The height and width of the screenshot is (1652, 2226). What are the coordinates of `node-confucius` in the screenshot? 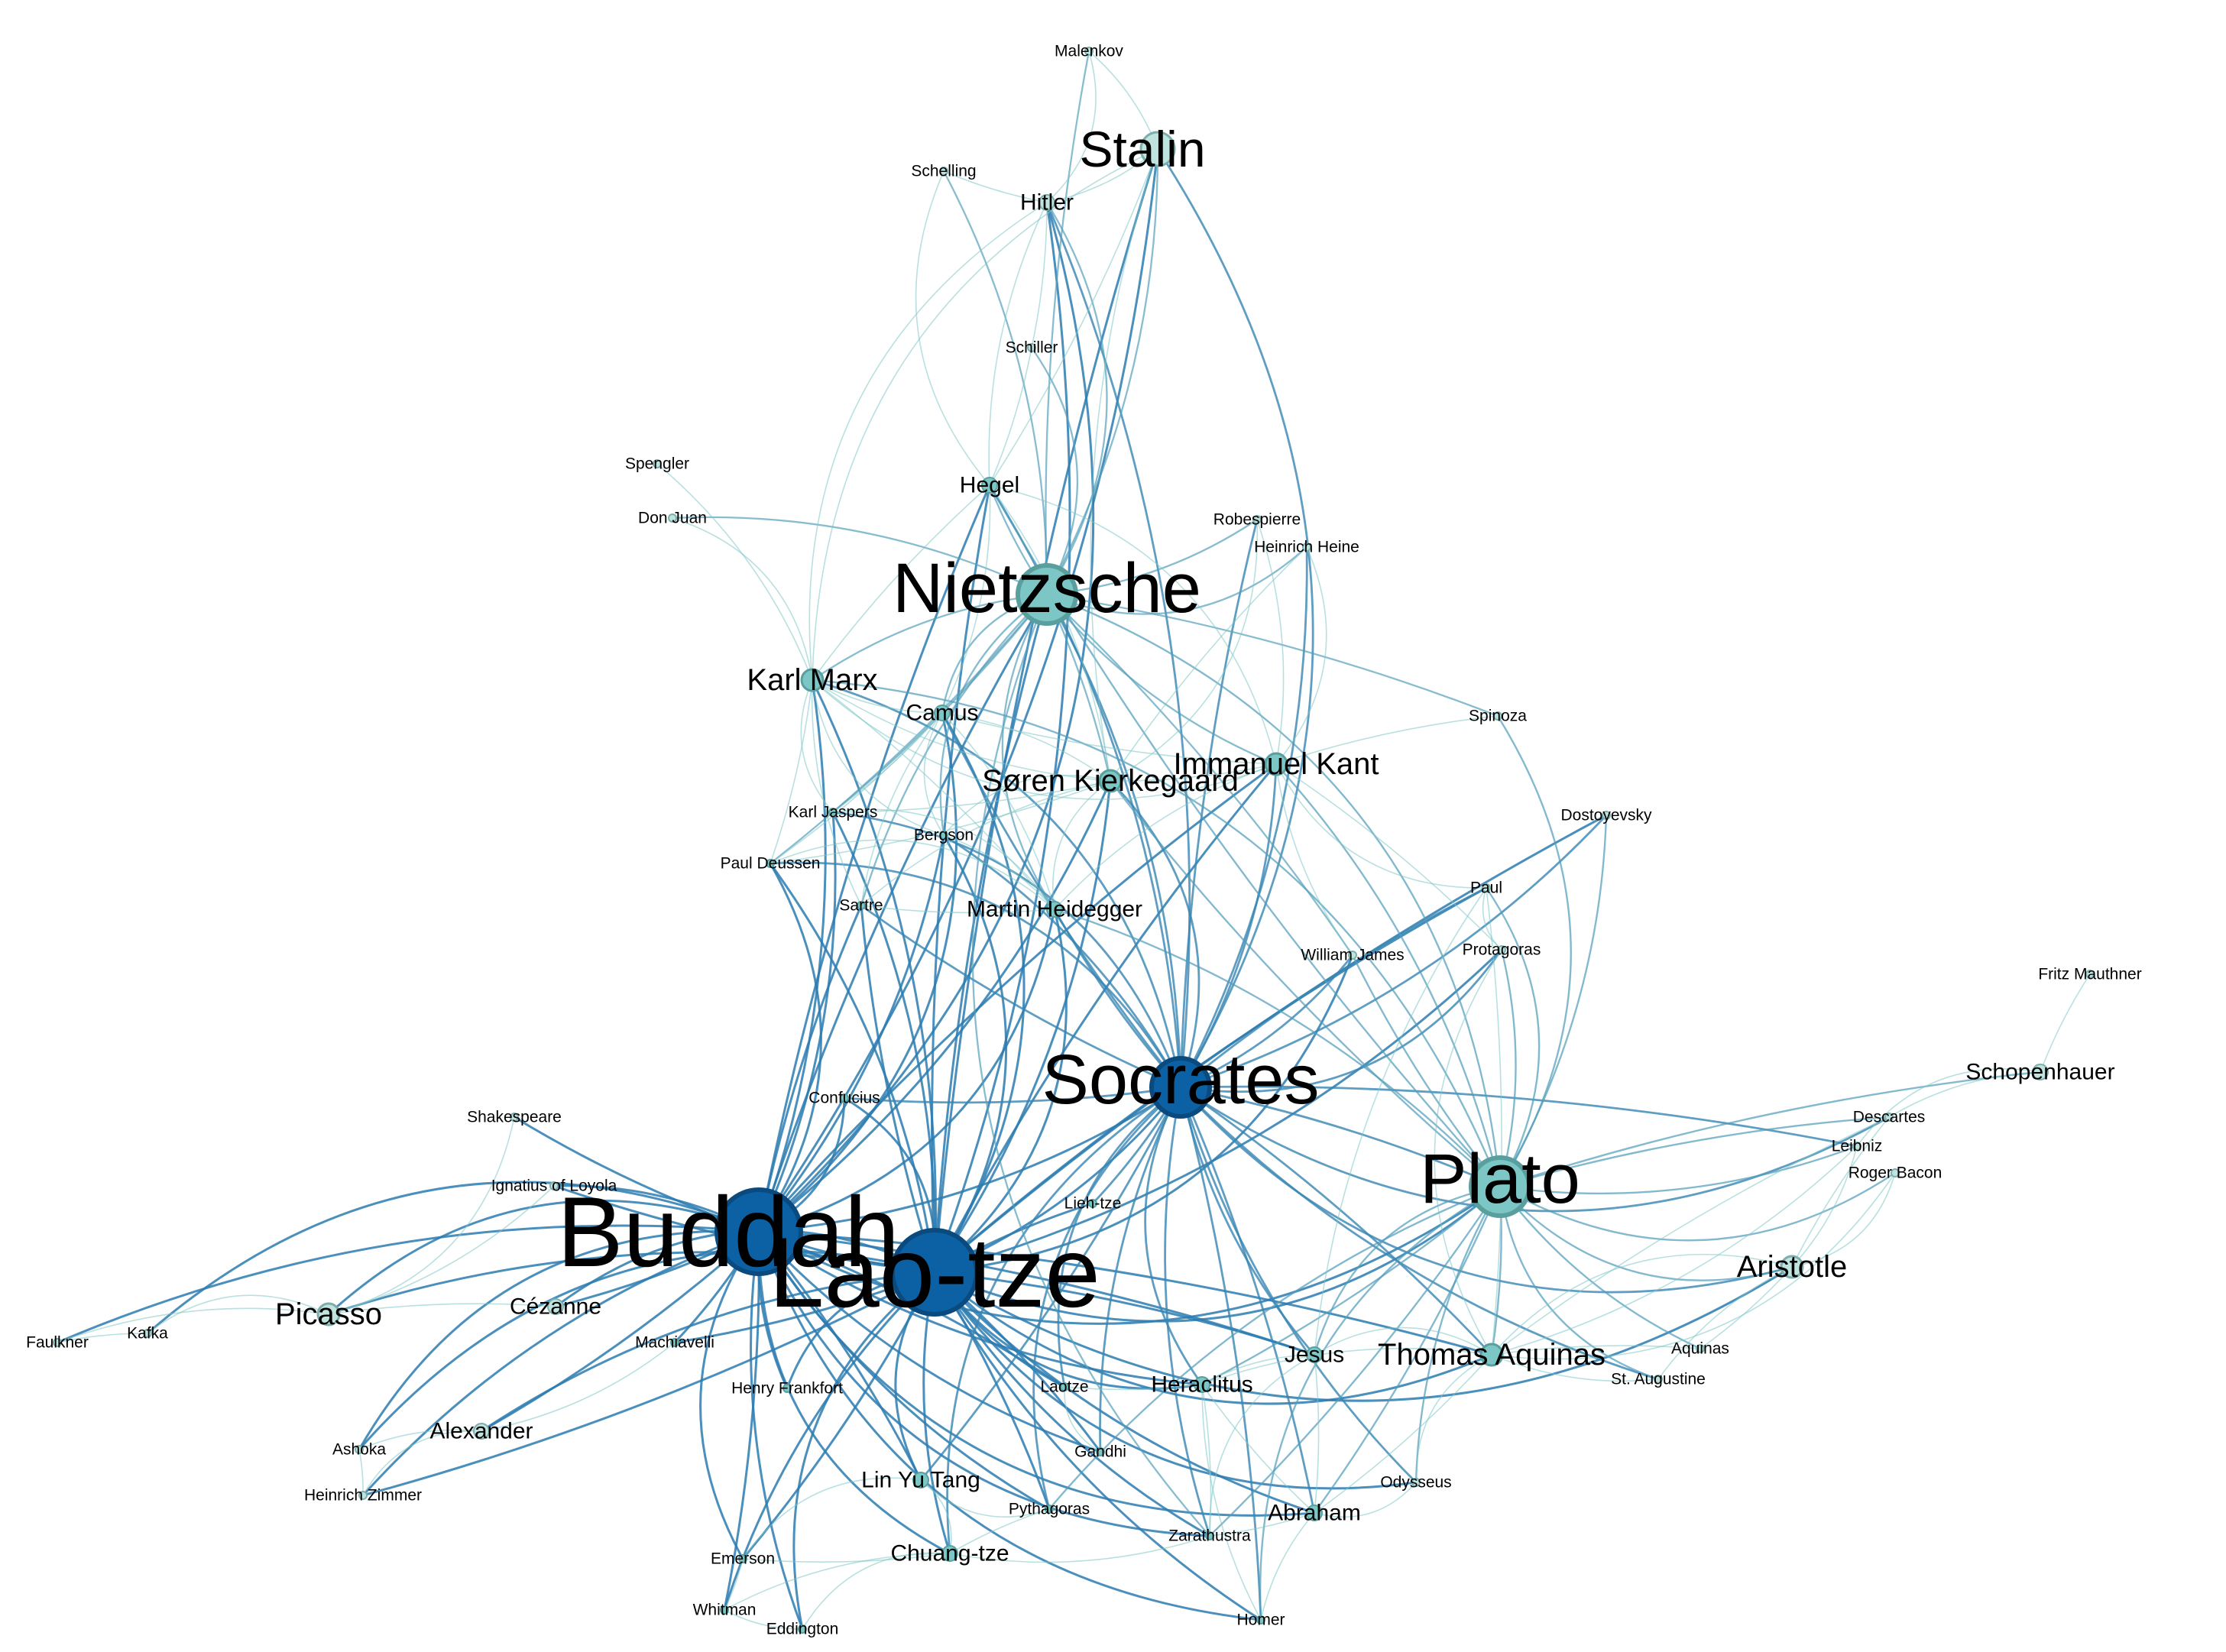 It's located at (845, 1098).